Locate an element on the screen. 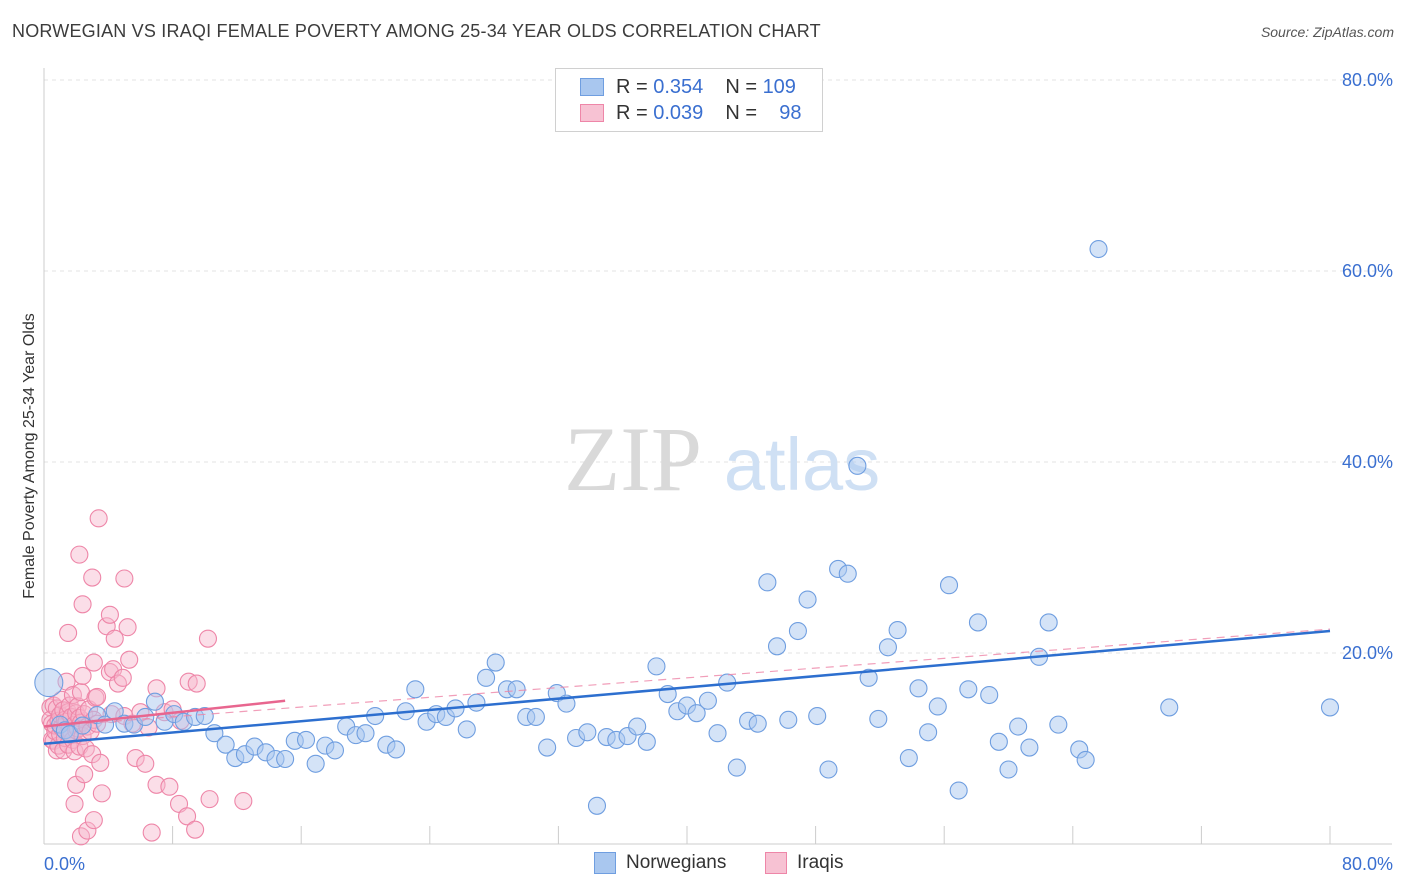 The image size is (1406, 892). legend-n-label: N = is located at coordinates (741, 86).